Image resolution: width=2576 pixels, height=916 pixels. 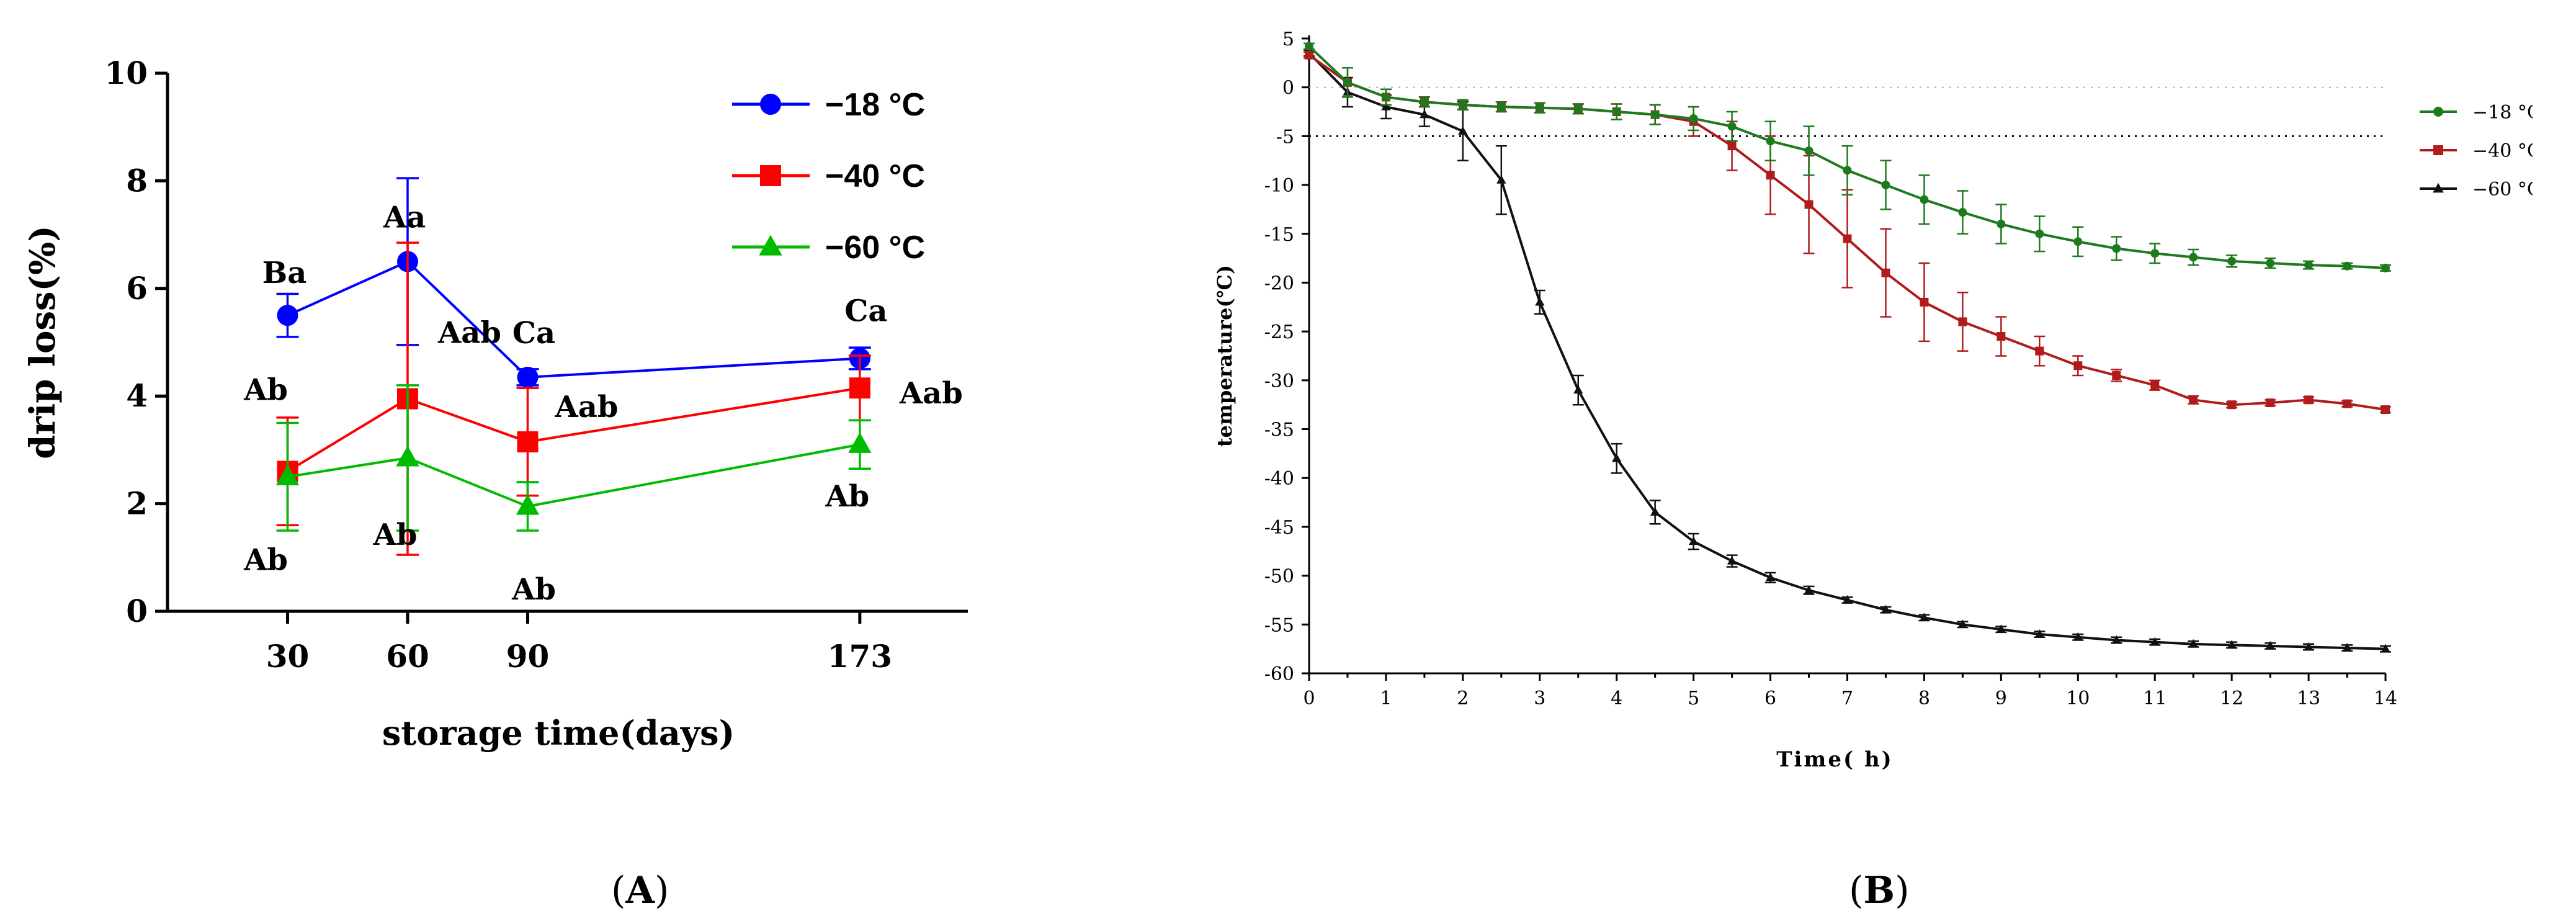 I want to click on legend-label: −60 °C, so click(x=2502, y=190).